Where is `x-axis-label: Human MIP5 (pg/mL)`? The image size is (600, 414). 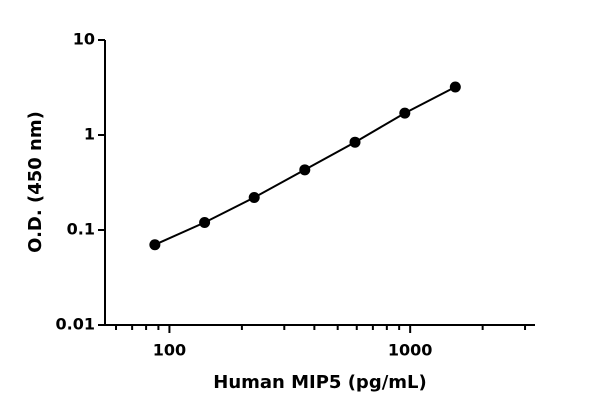
x-axis-label: Human MIP5 (pg/mL) is located at coordinates (319, 382).